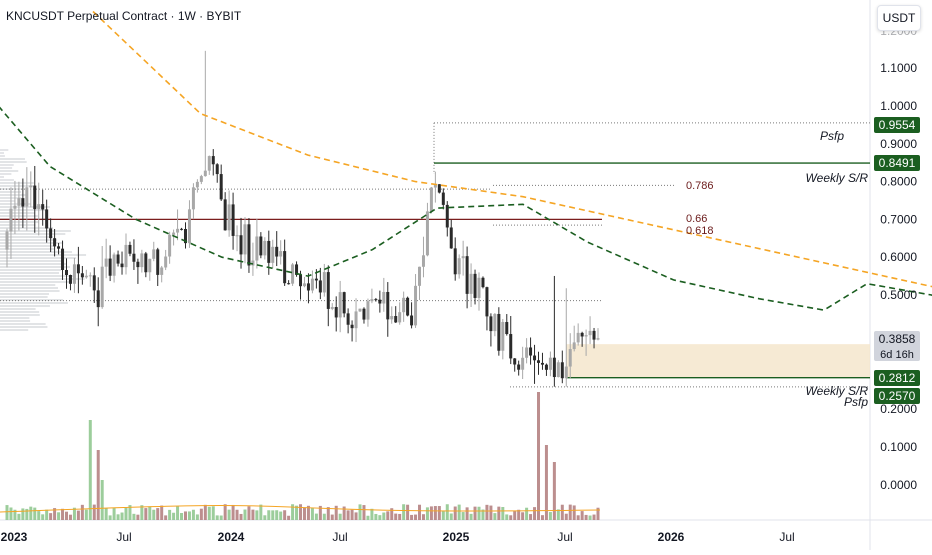 Image resolution: width=932 pixels, height=555 pixels. What do you see at coordinates (901, 275) in the screenshot?
I see `price-axis-bg` at bounding box center [901, 275].